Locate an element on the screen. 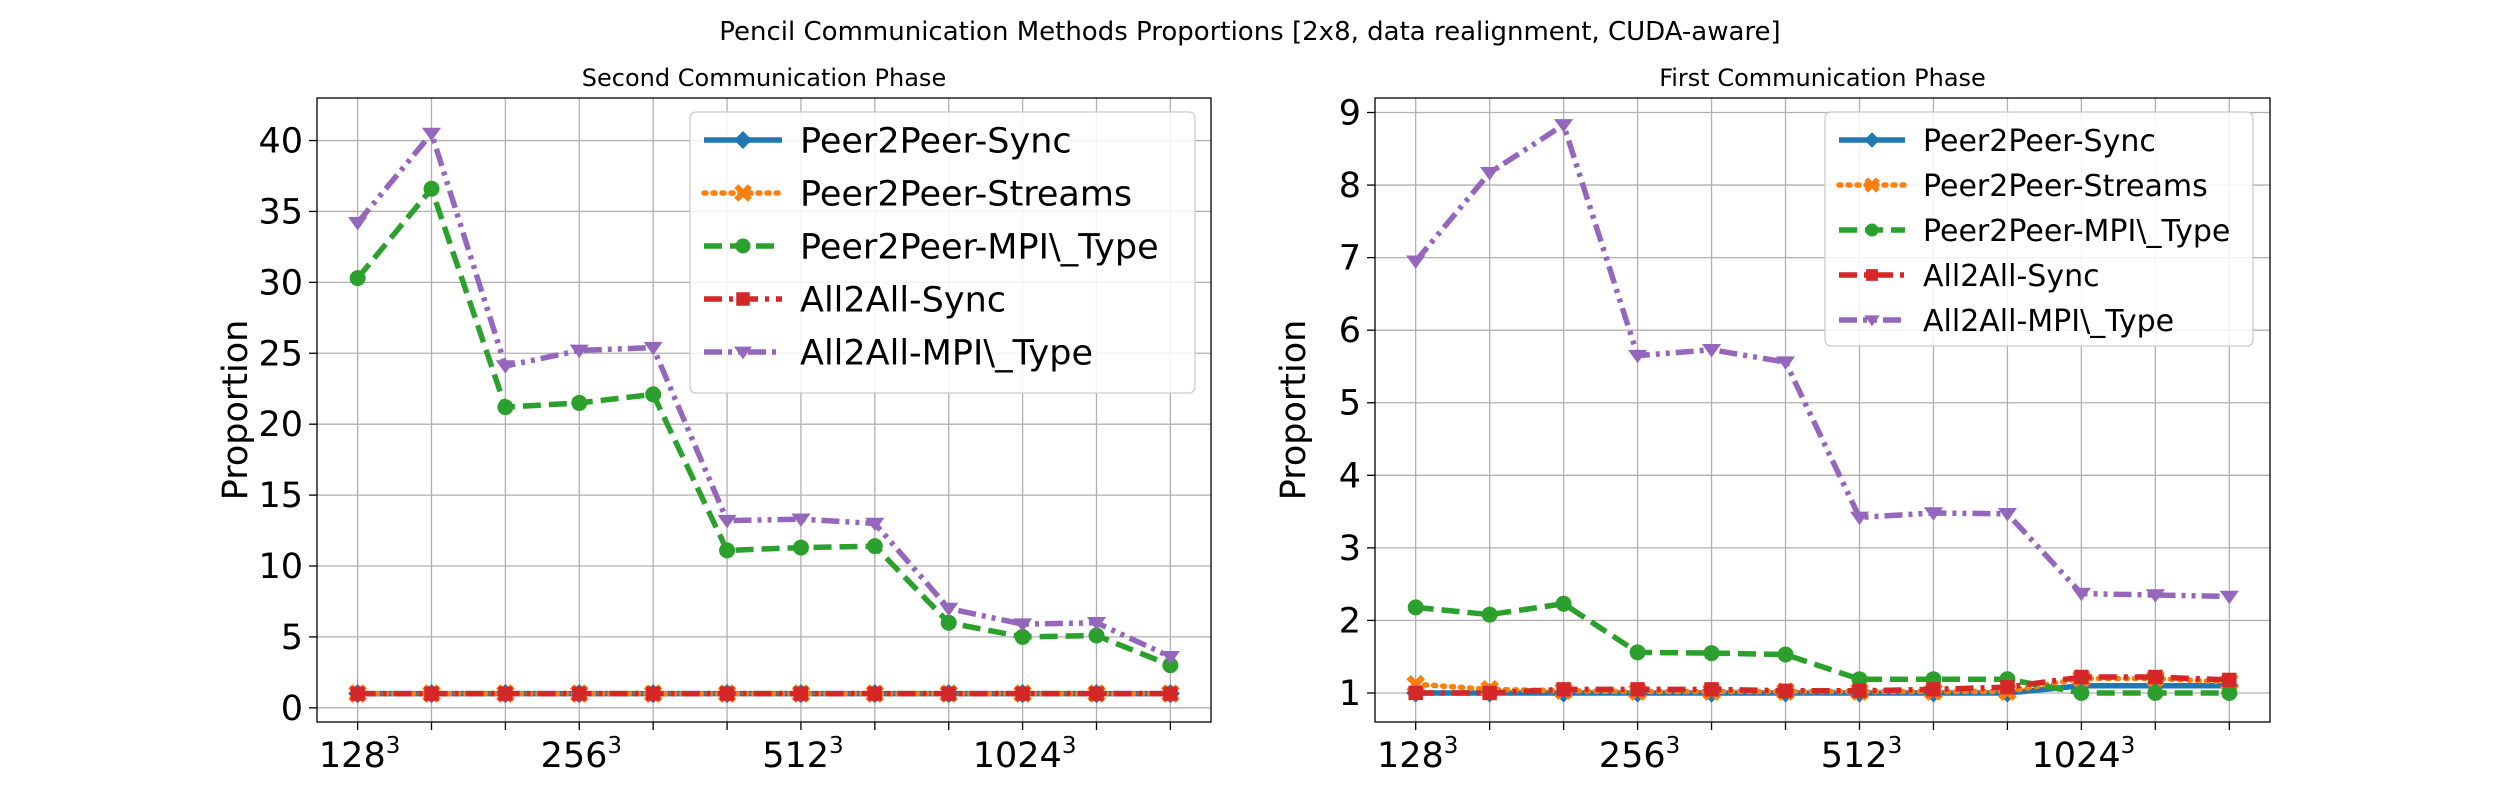 Image resolution: width=2500 pixels, height=800 pixels. x-axis: 1283 2563 5123 10243 is located at coordinates (1803, 749).